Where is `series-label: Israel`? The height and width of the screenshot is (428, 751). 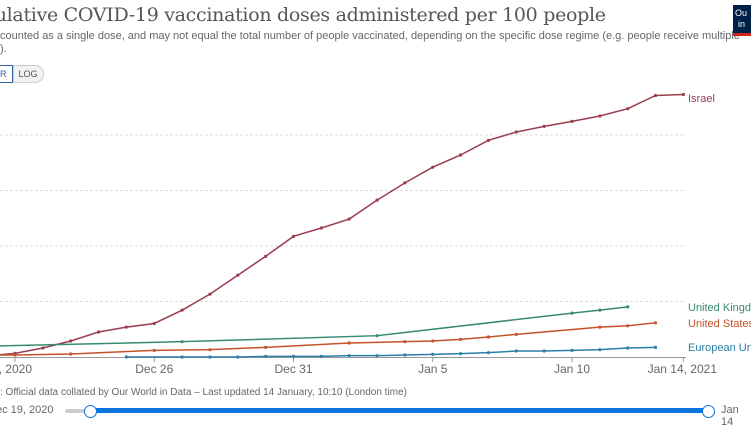 series-label: Israel is located at coordinates (701, 99).